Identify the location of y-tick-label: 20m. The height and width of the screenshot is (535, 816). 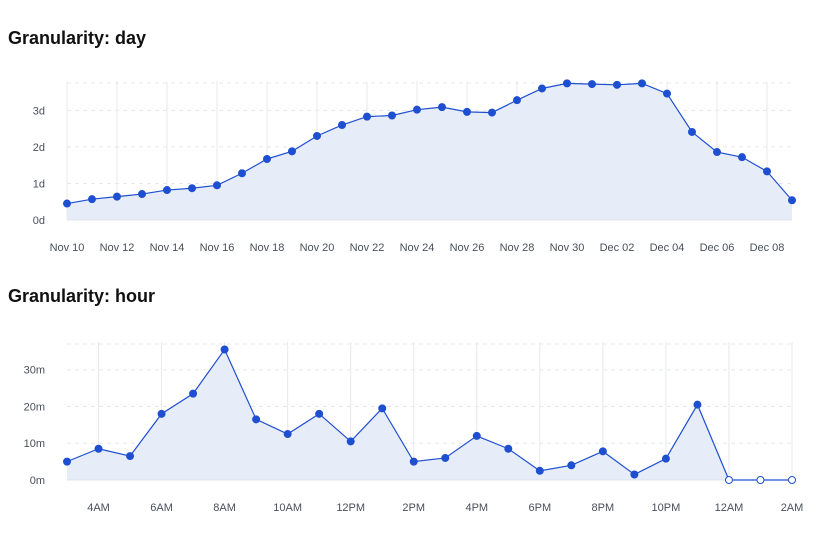
(34, 407).